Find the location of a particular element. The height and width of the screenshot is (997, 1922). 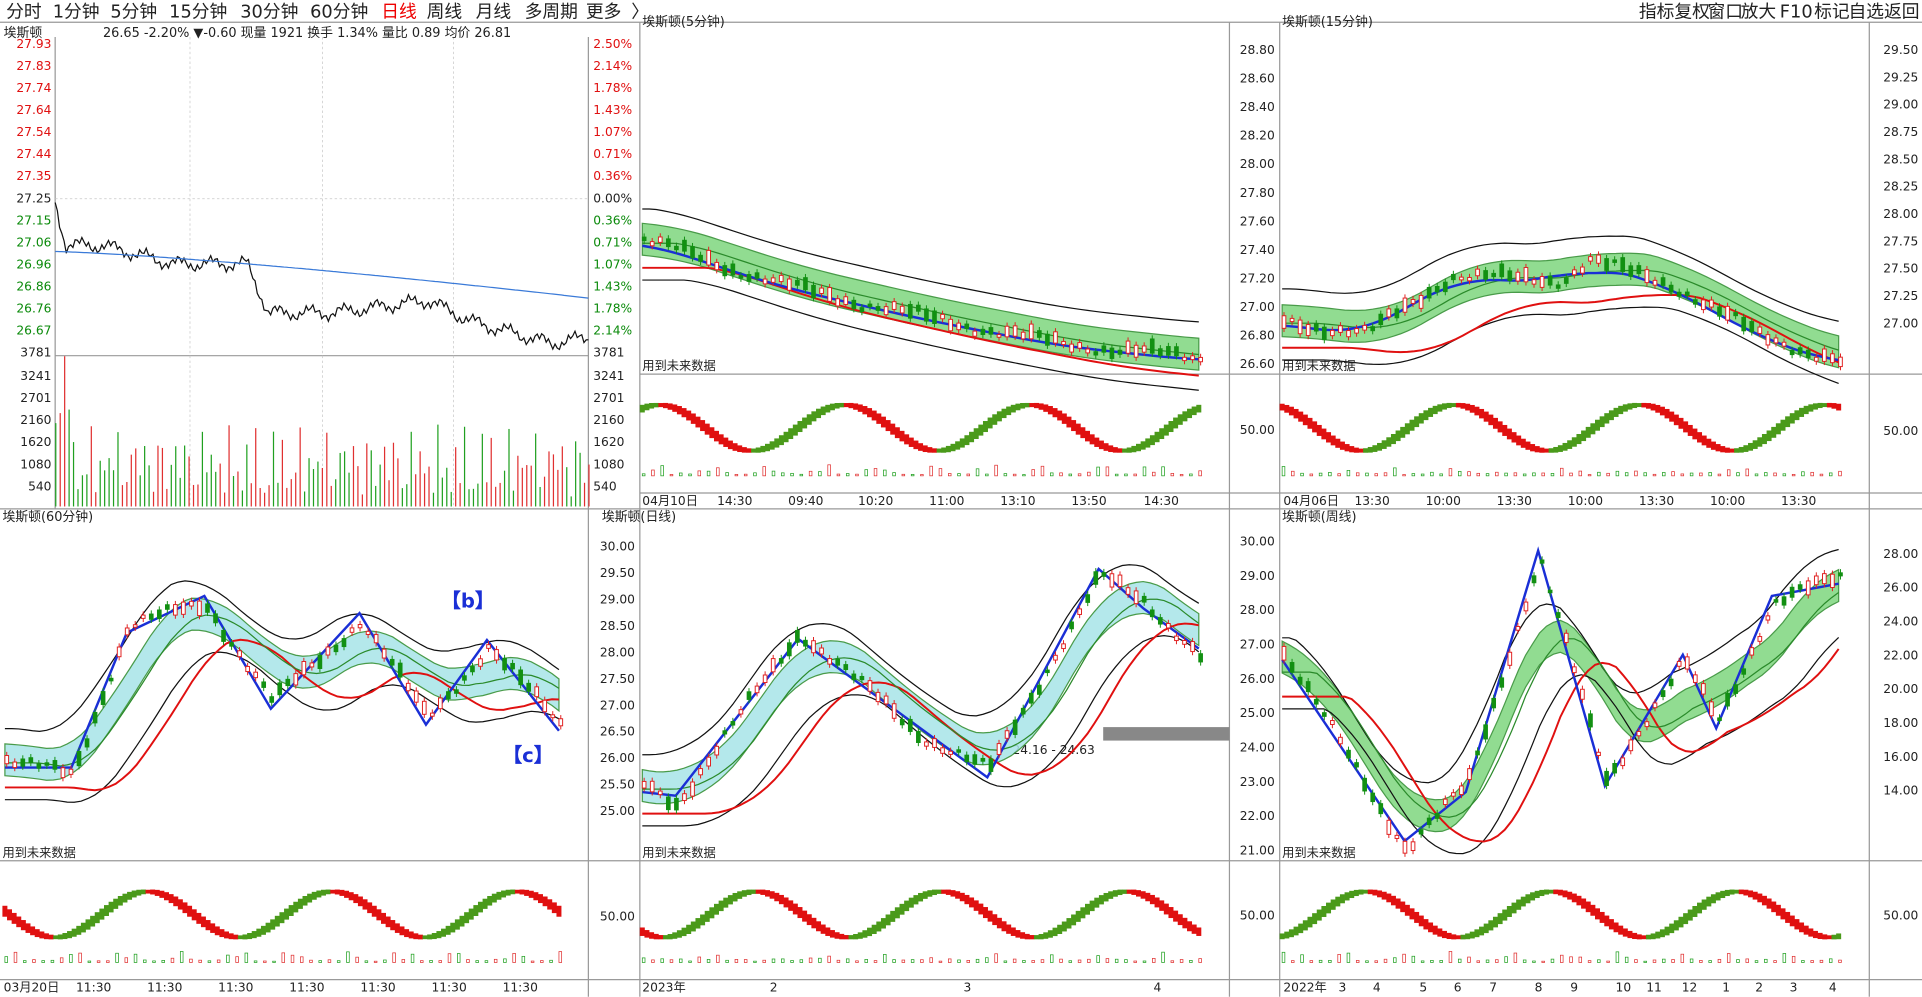

tab: 1分钟 is located at coordinates (76, 11).